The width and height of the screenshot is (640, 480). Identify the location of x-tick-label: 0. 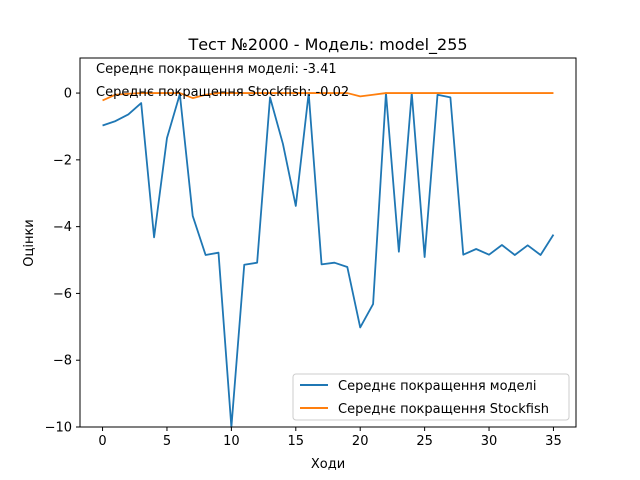
(102, 441).